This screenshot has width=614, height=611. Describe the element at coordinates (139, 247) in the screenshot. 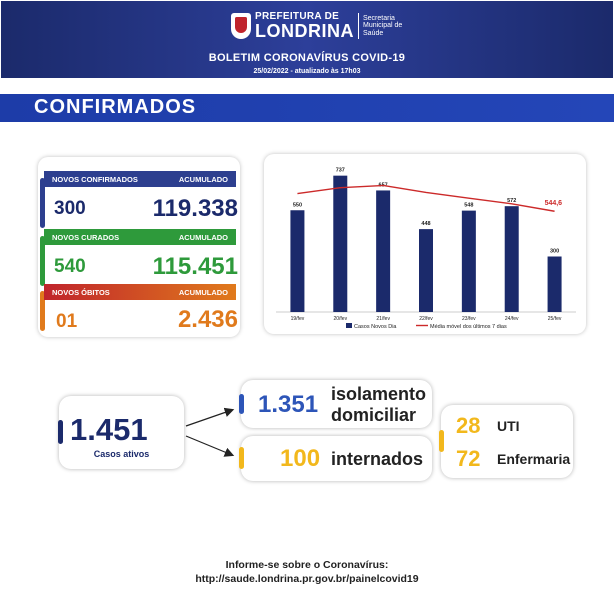

I see `summary-card` at that location.